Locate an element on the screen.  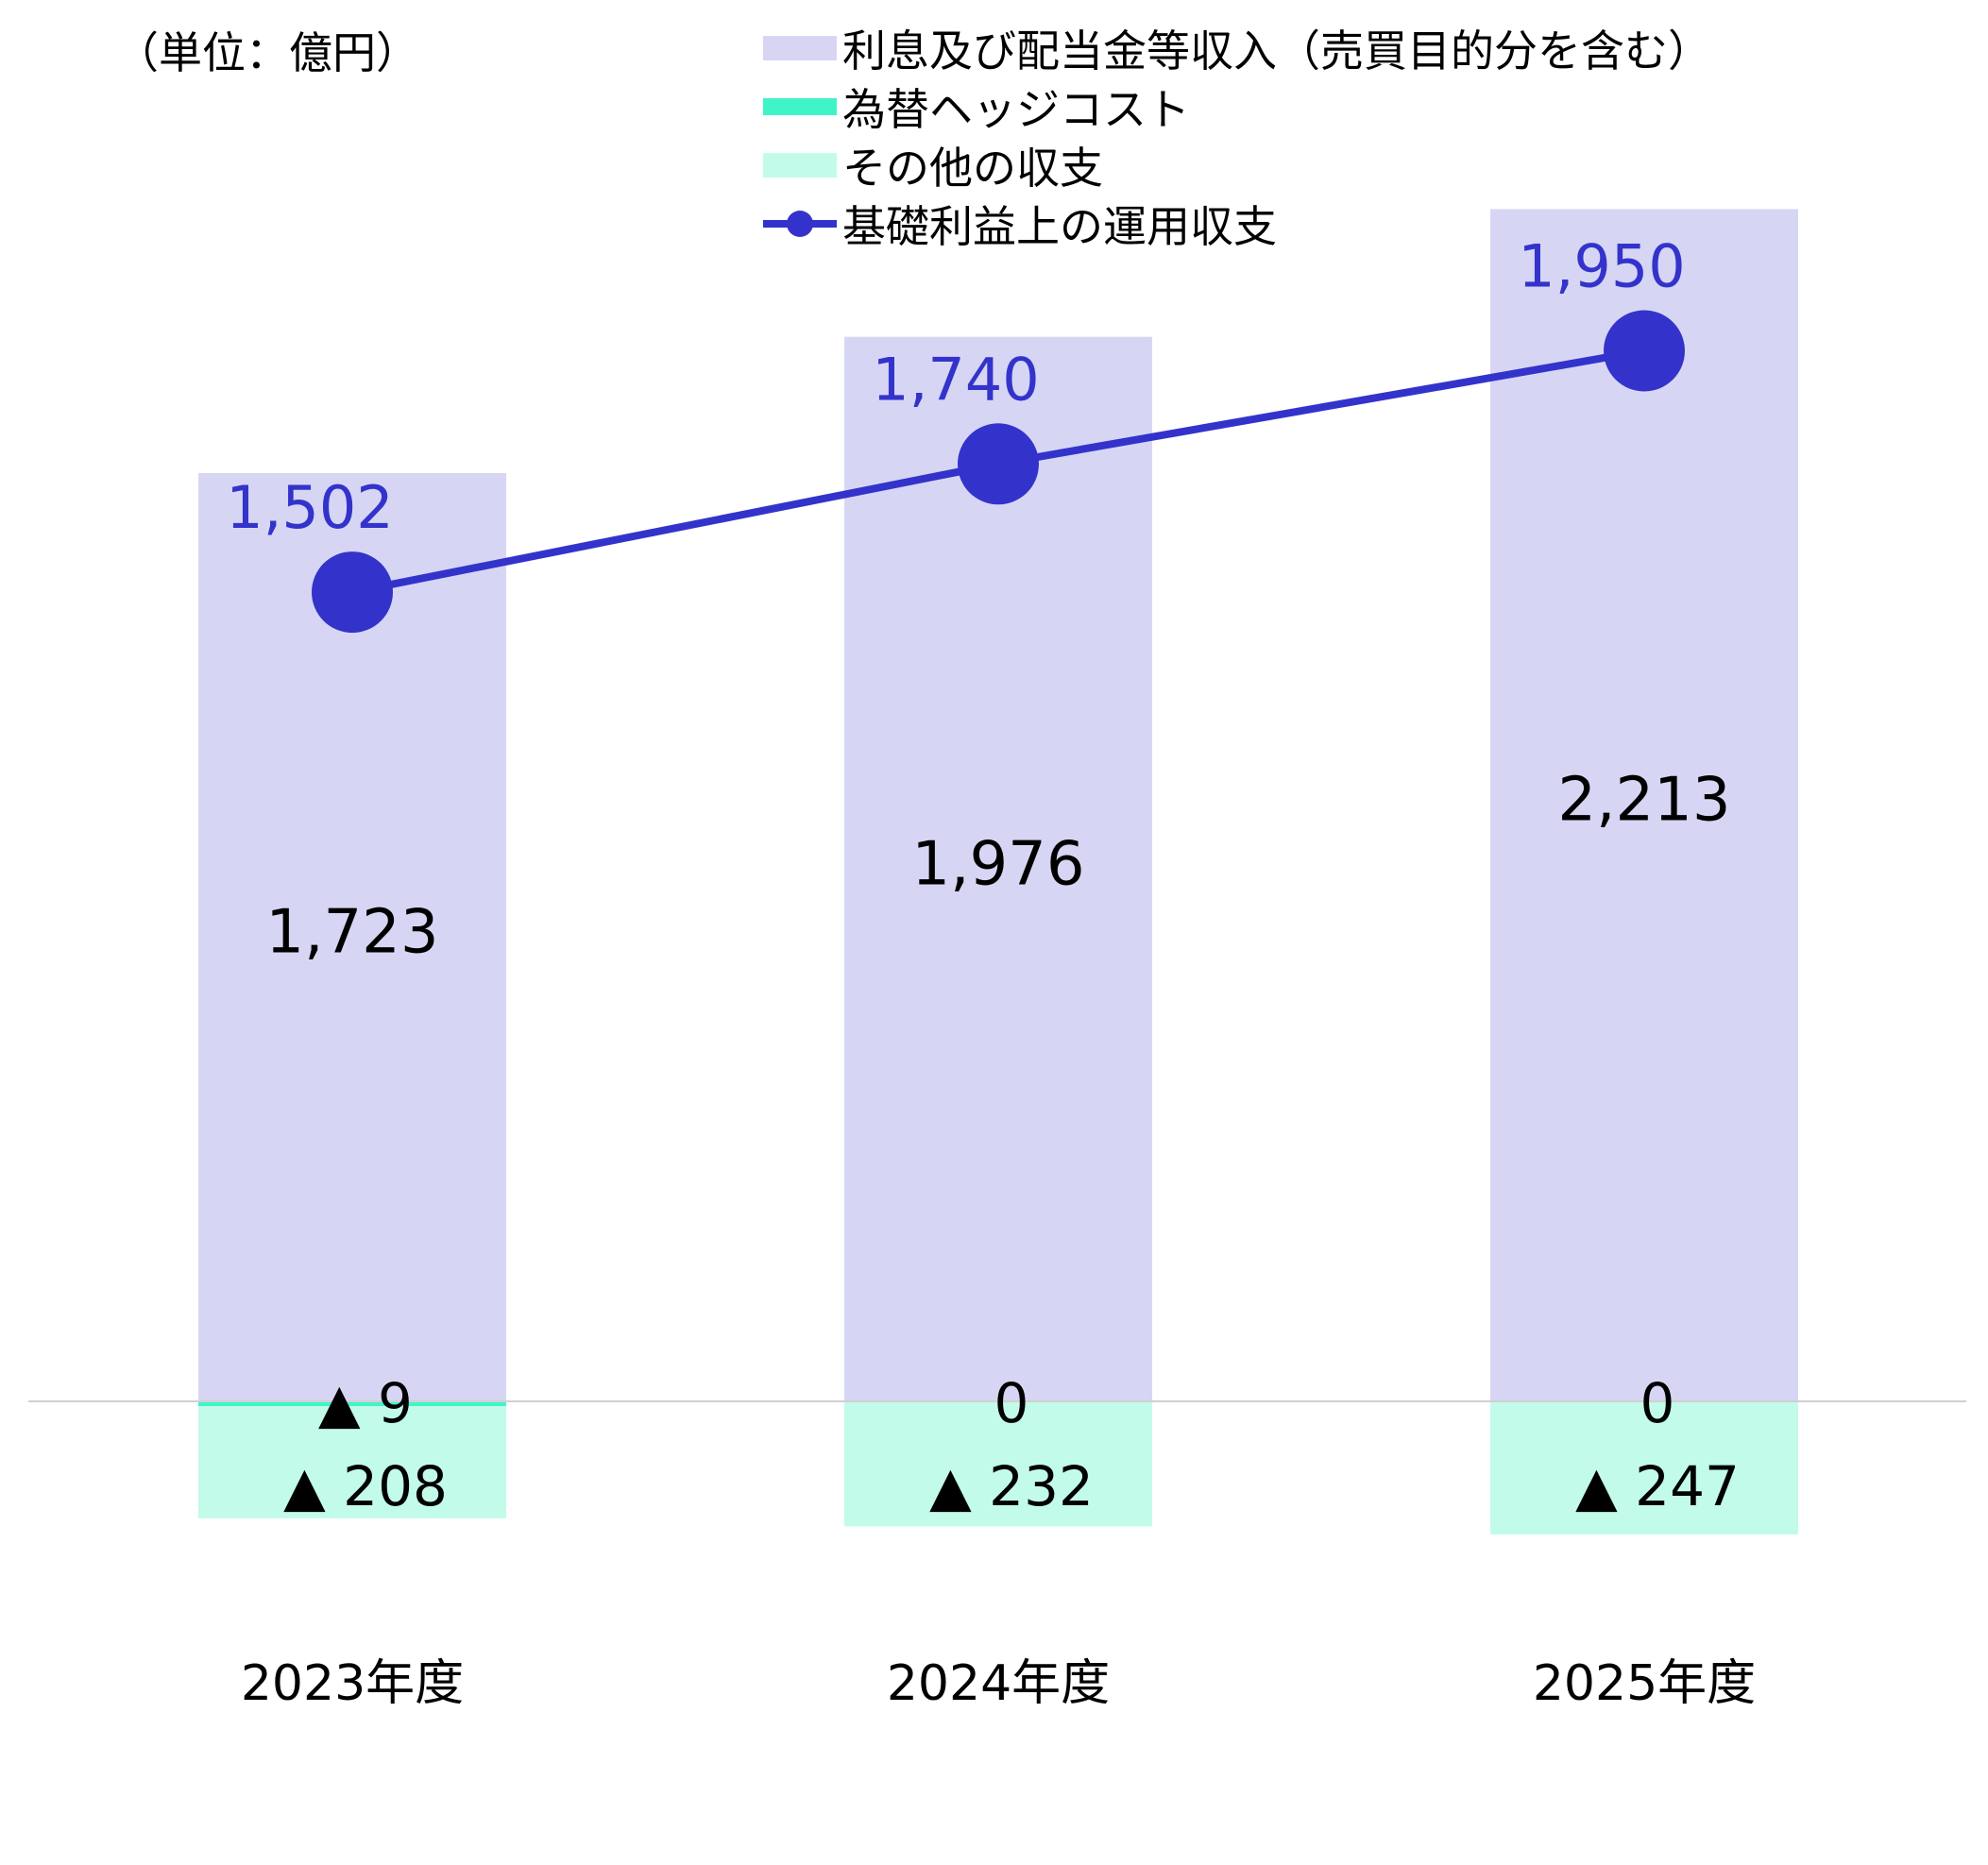
legend-label-hedge: 為替ヘッジコスト is located at coordinates (1016, 110).